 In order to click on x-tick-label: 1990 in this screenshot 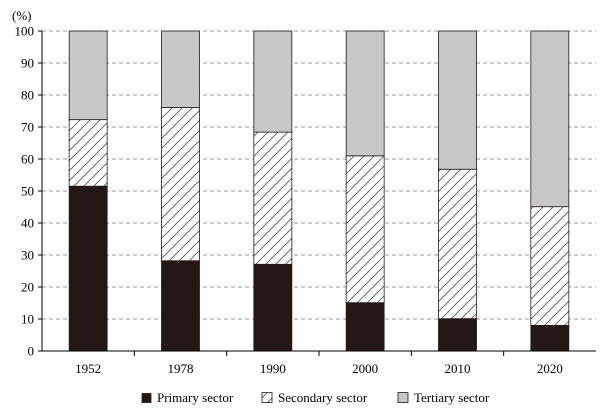, I will do `click(273, 368)`.